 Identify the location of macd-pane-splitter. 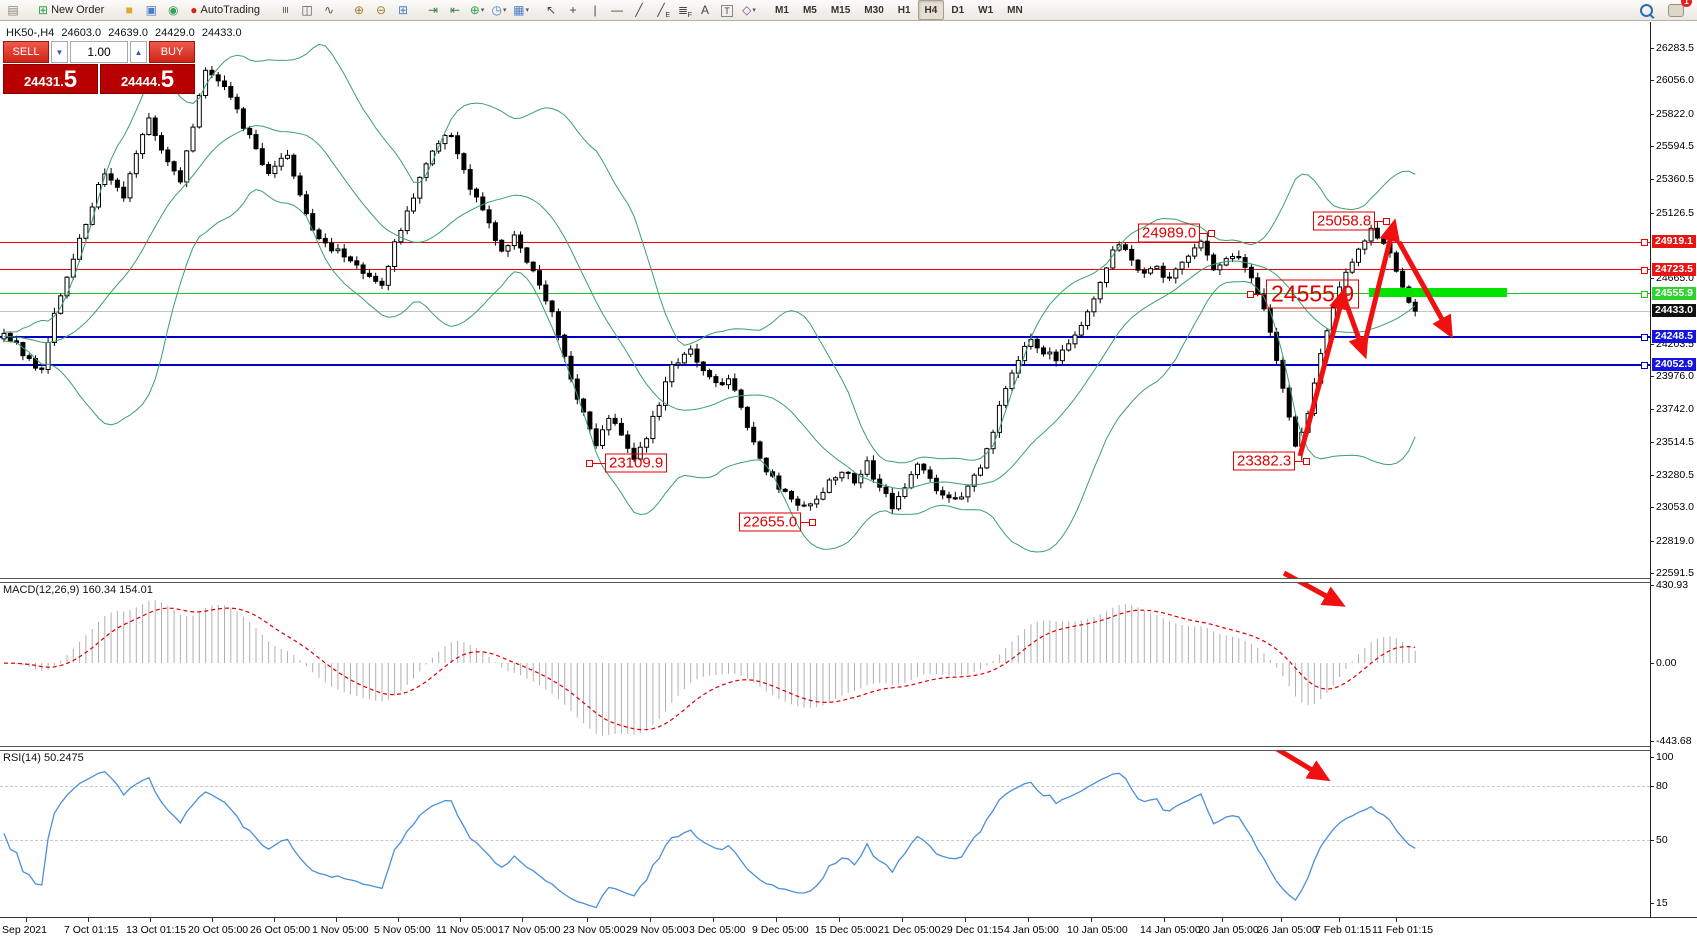
(825, 580).